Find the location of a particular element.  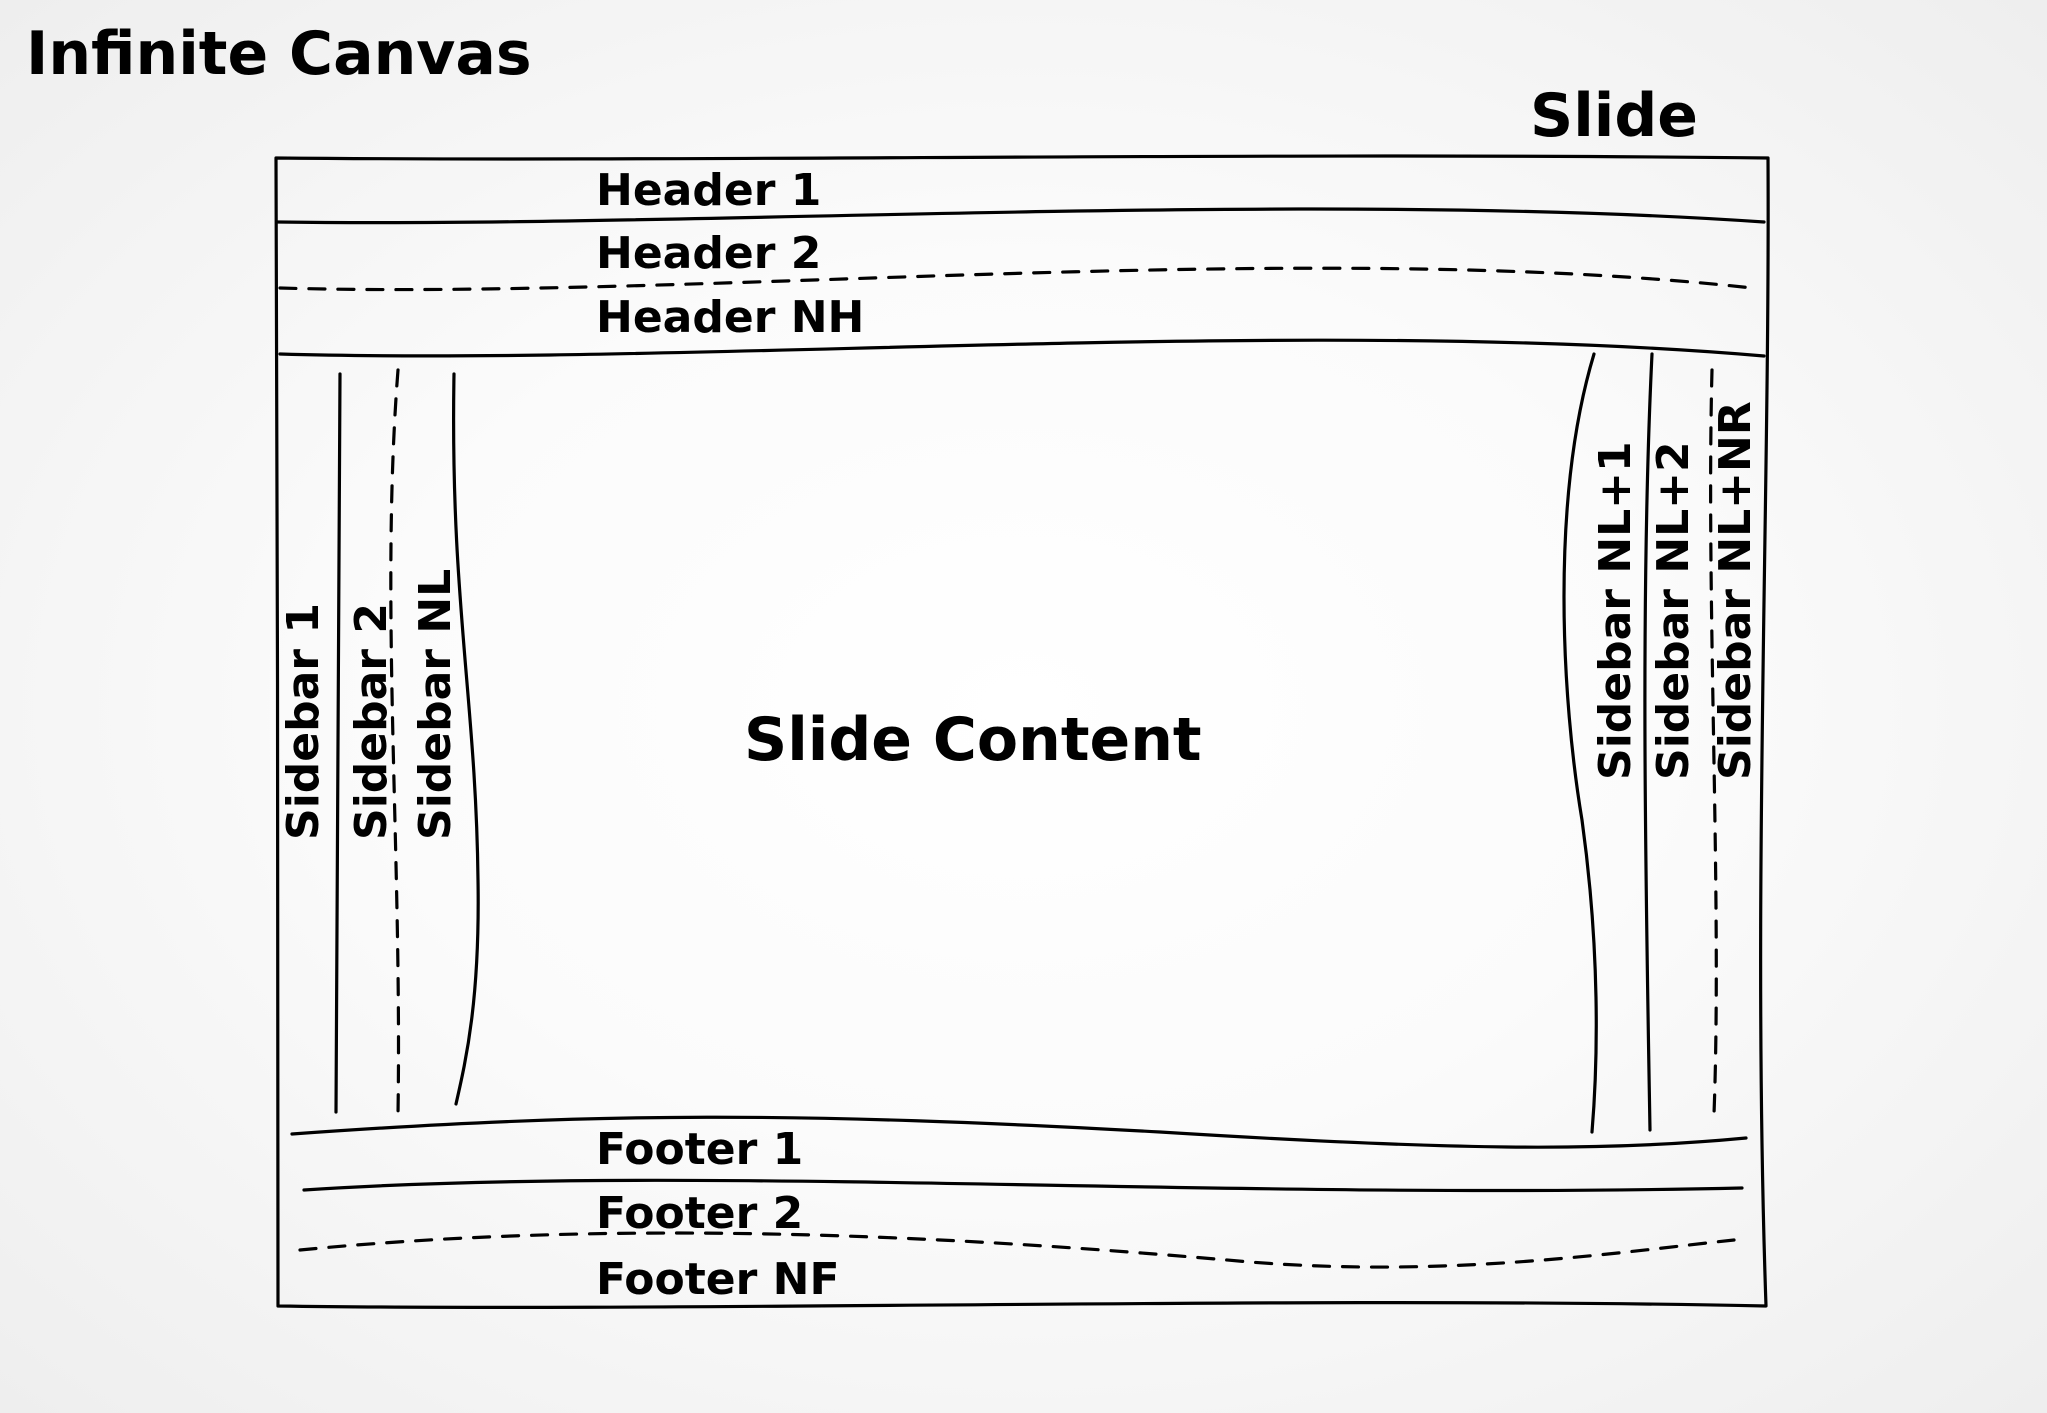

footer-divider-nf is located at coordinates (1017, 1250).